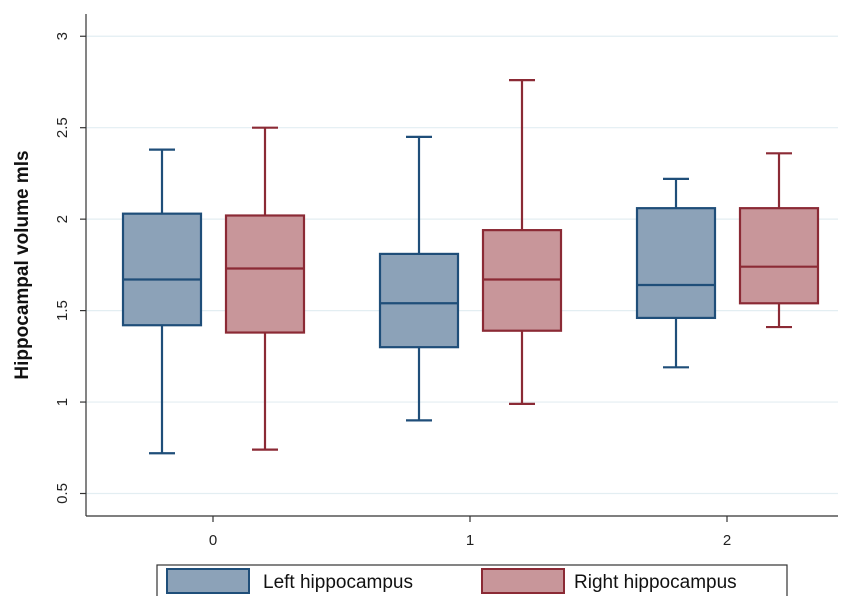 The height and width of the screenshot is (596, 842). I want to click on y-ticks: 0.5 1 1.5 2 2.5 3, so click(70, 268).